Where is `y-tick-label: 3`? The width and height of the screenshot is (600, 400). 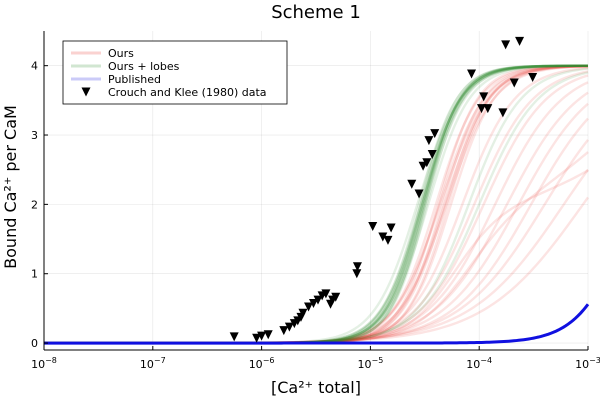 y-tick-label: 3 is located at coordinates (34, 135).